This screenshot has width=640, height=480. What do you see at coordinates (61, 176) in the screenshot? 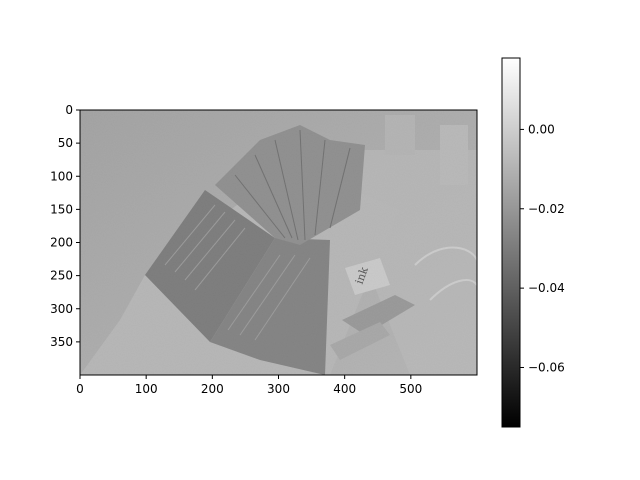
I see `y-tick-label: 100` at bounding box center [61, 176].